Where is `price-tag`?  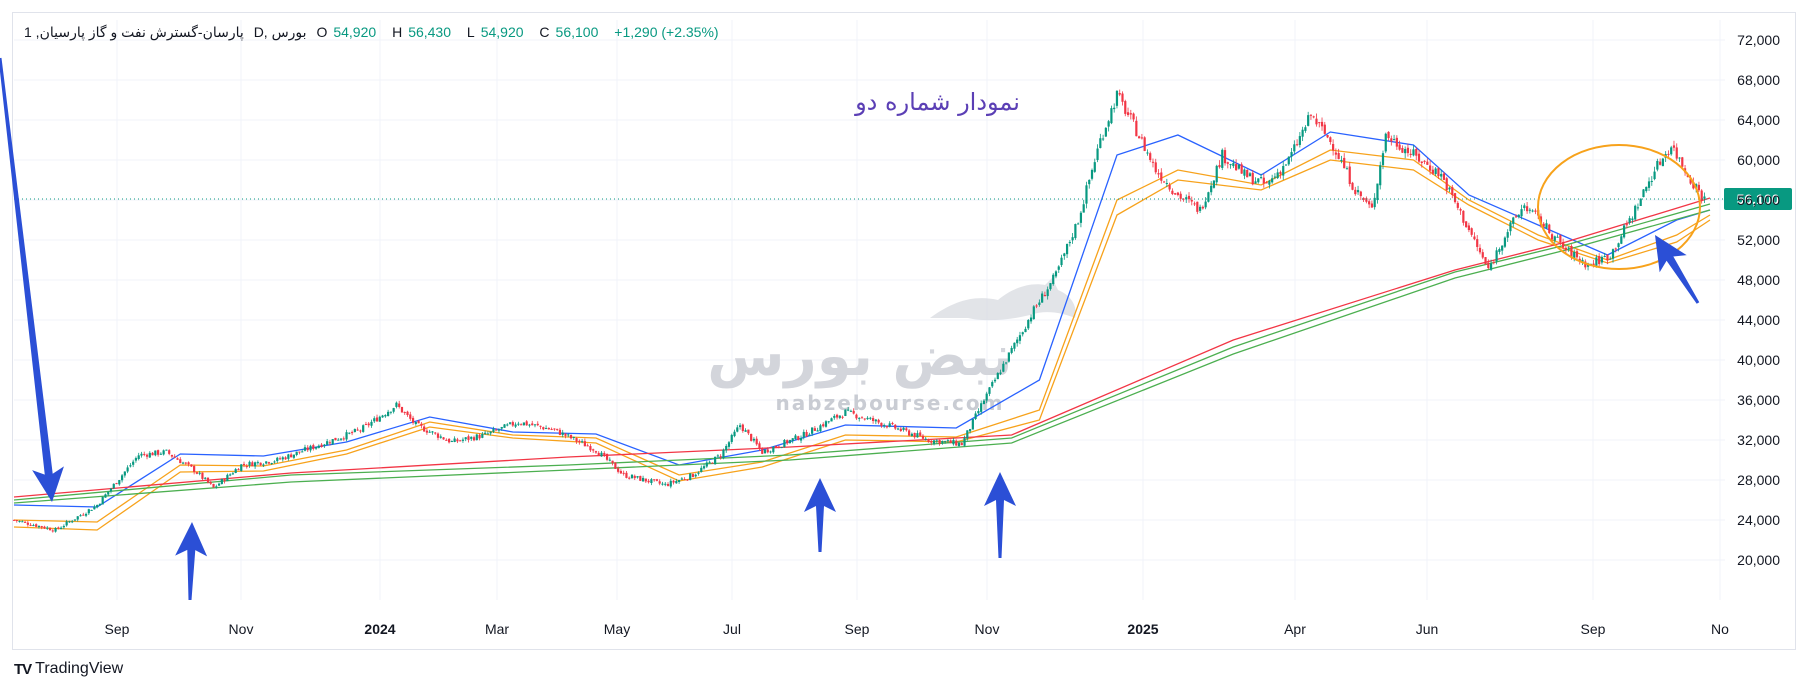 price-tag is located at coordinates (1758, 199).